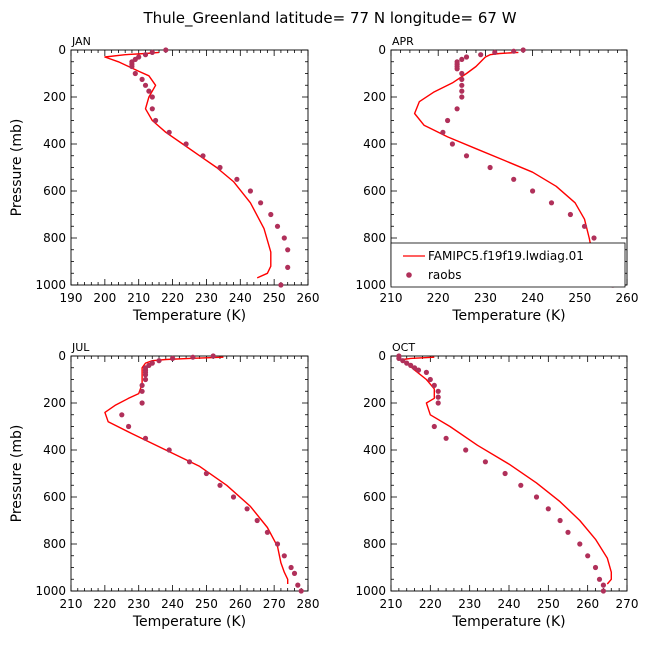 This screenshot has height=649, width=648. I want to click on y-axis-label: Pressure (mb), so click(17, 168).